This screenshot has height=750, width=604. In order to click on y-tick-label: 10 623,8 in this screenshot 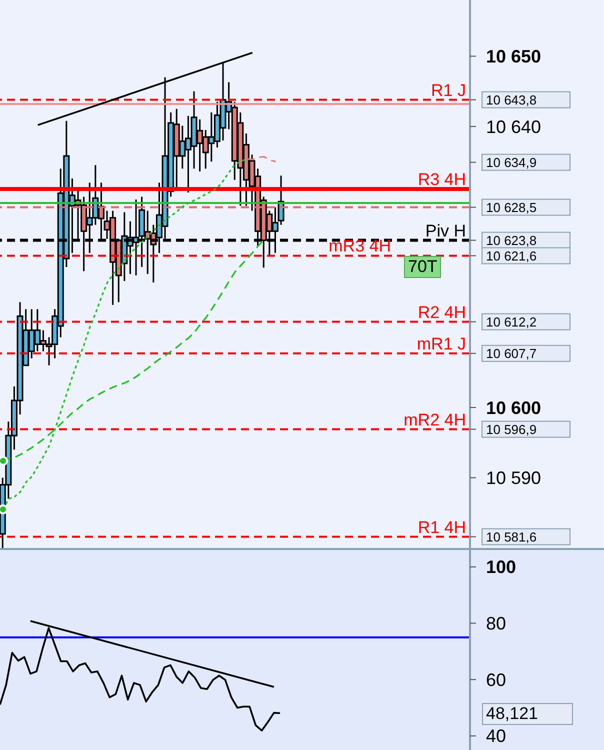, I will do `click(511, 240)`.